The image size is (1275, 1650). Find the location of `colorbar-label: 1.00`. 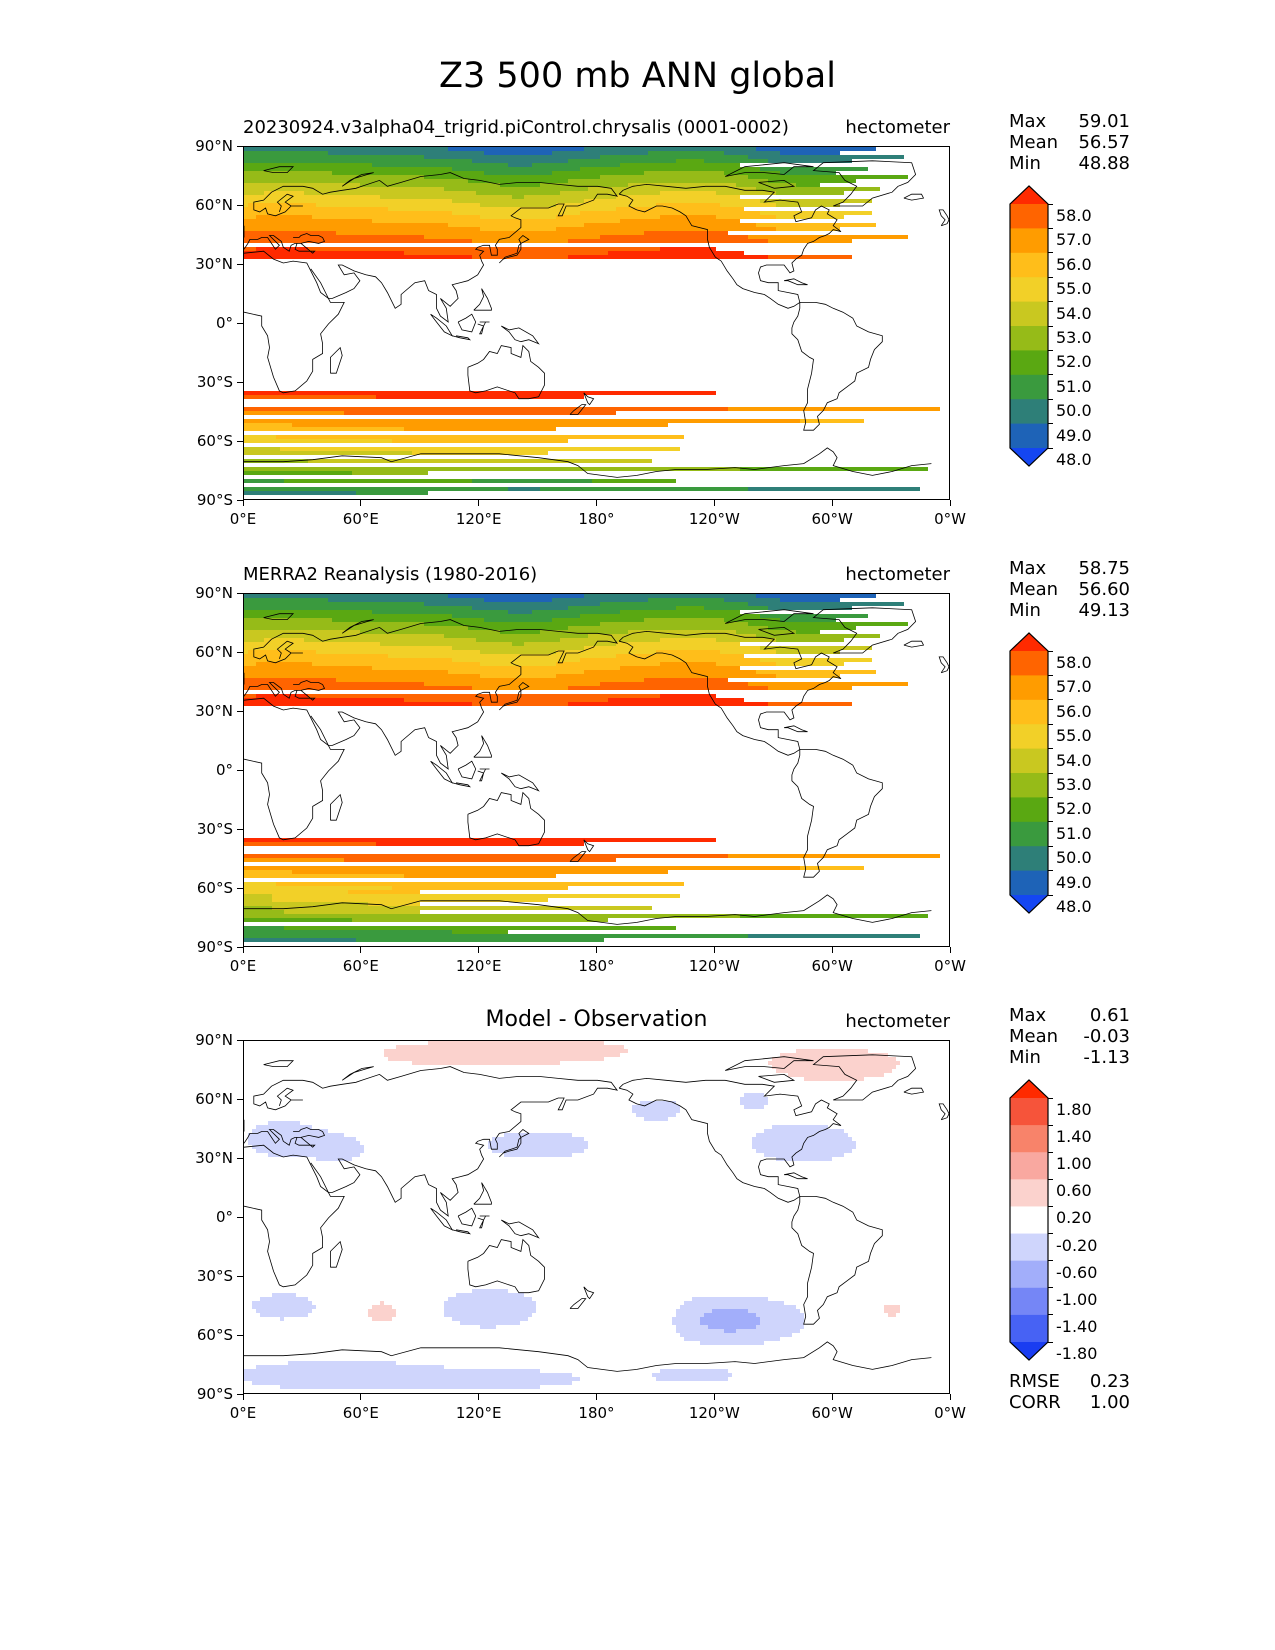

colorbar-label: 1.00 is located at coordinates (1074, 1164).